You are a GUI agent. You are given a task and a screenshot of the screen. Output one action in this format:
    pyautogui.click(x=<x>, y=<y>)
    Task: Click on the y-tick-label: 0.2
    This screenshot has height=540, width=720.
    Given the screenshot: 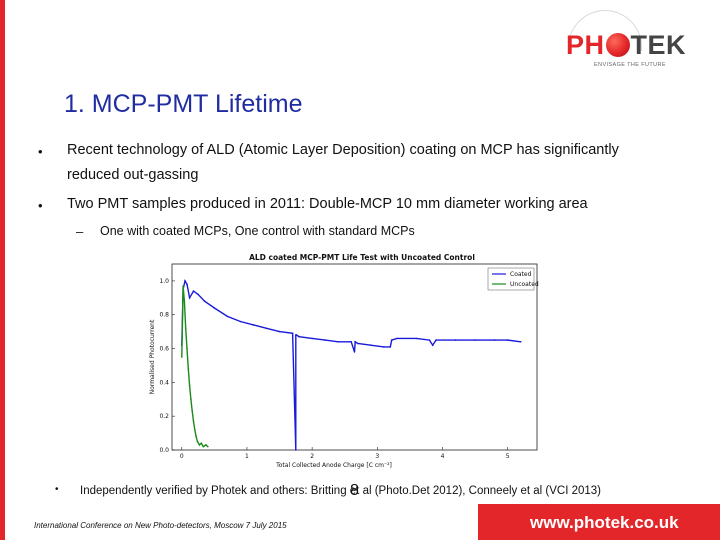 What is the action you would take?
    pyautogui.click(x=164, y=416)
    